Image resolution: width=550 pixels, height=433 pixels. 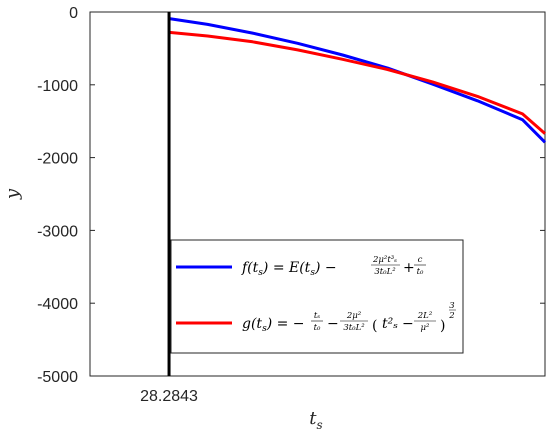 I want to click on legend-box, so click(x=317, y=296).